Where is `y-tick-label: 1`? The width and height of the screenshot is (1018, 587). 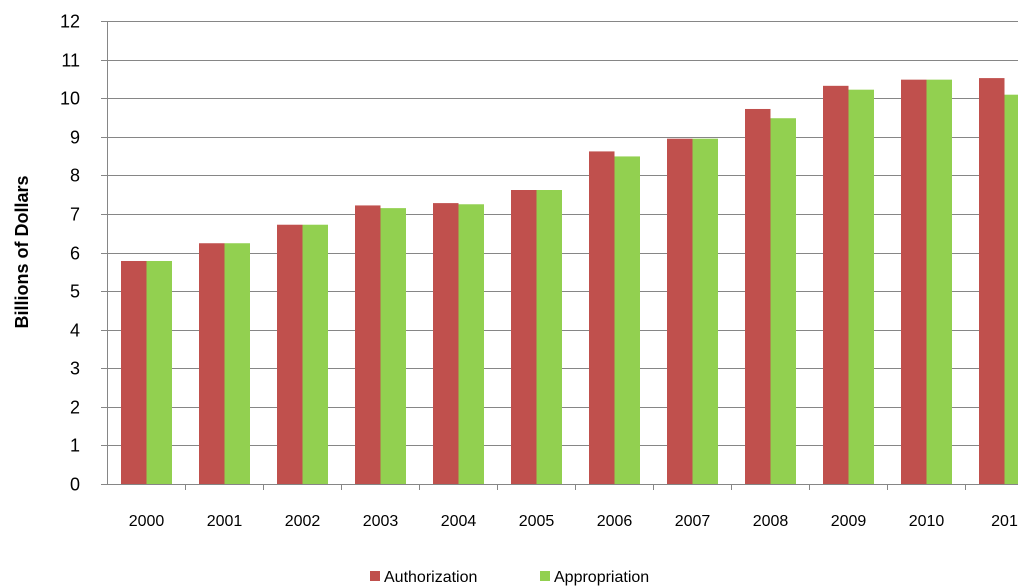
y-tick-label: 1 is located at coordinates (75, 446).